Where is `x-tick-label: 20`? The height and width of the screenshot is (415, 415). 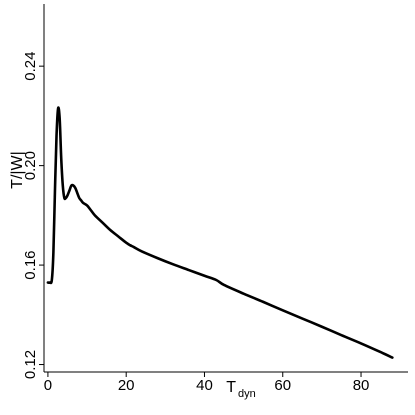 x-tick-label: 20 is located at coordinates (126, 385).